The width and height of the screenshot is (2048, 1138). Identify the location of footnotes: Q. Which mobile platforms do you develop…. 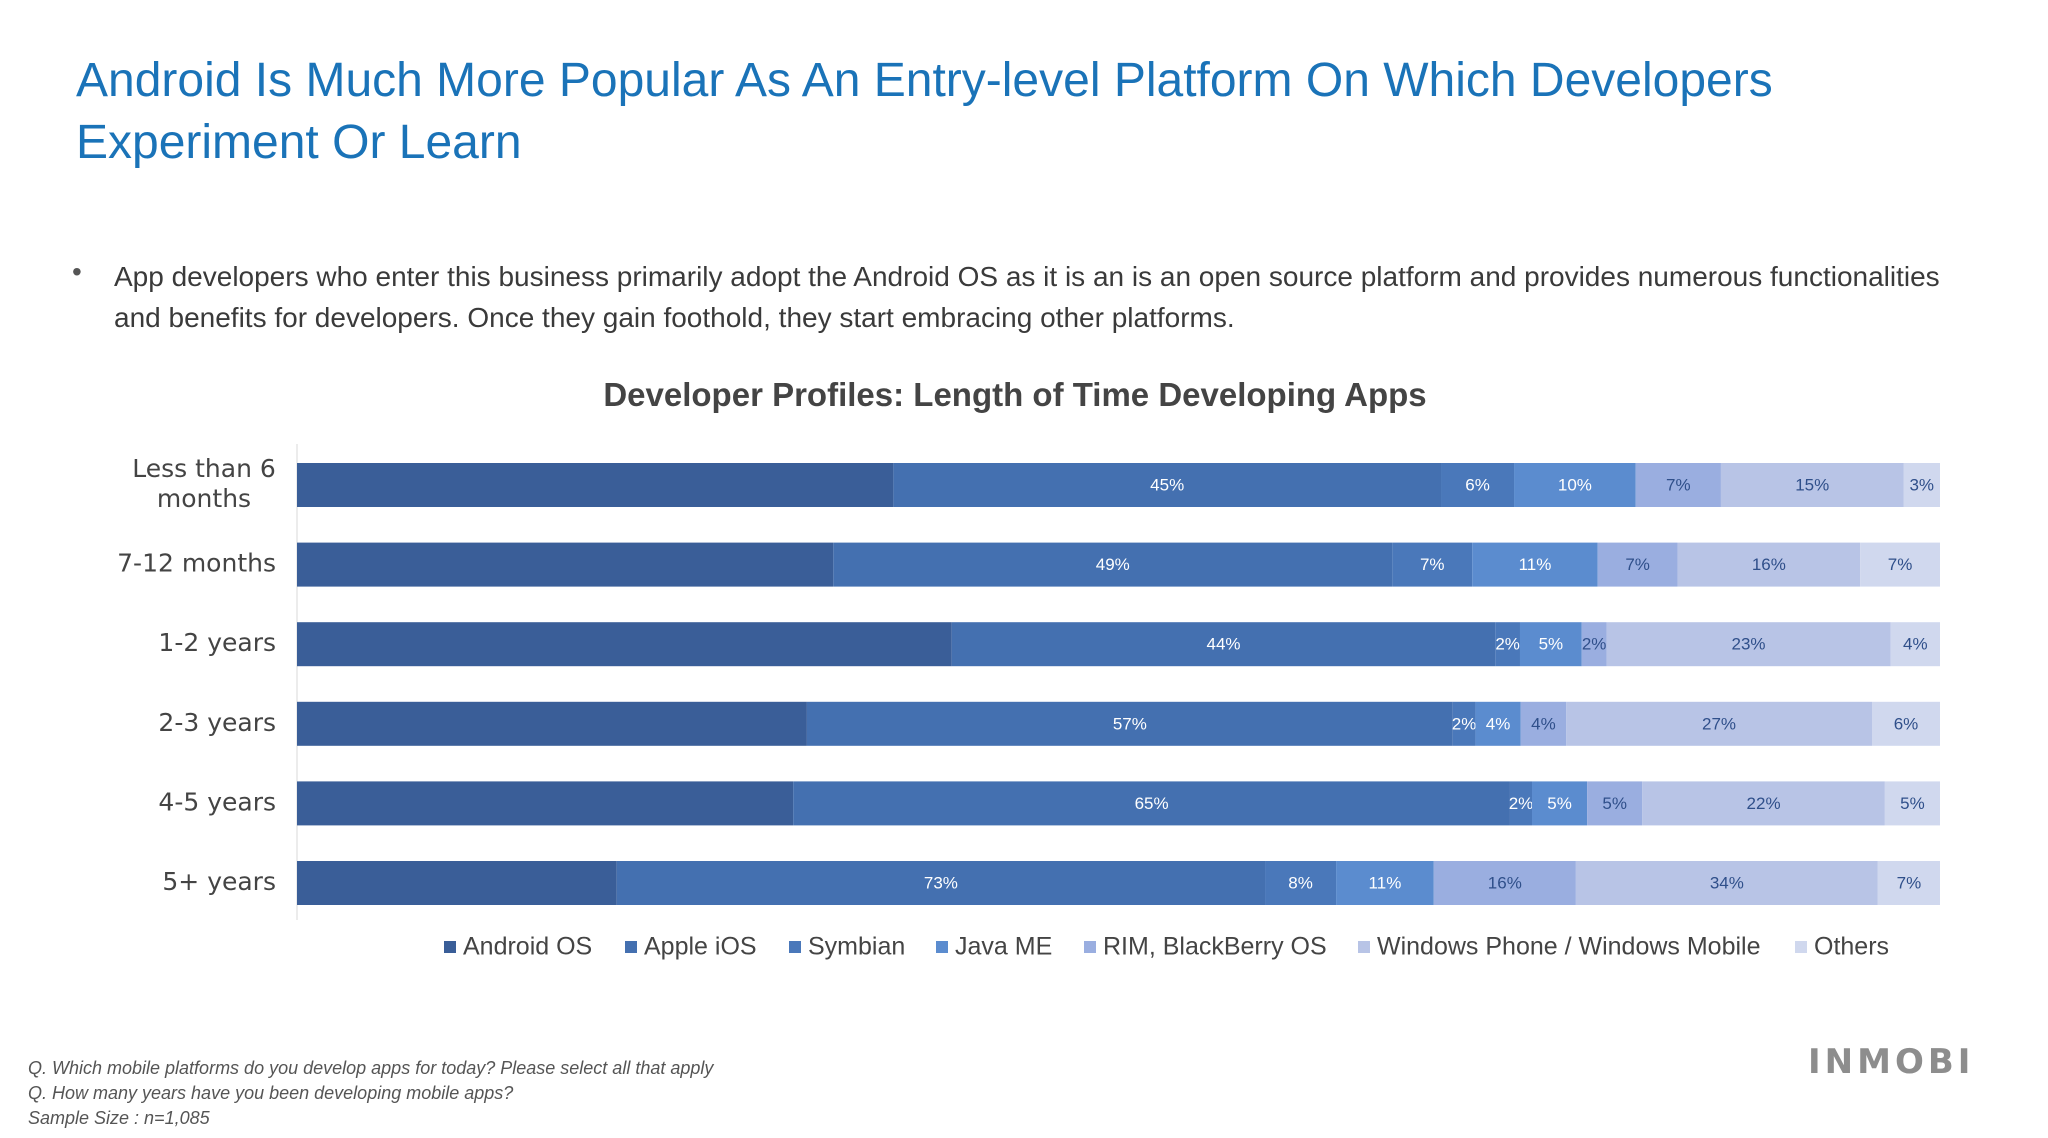
(370, 1093).